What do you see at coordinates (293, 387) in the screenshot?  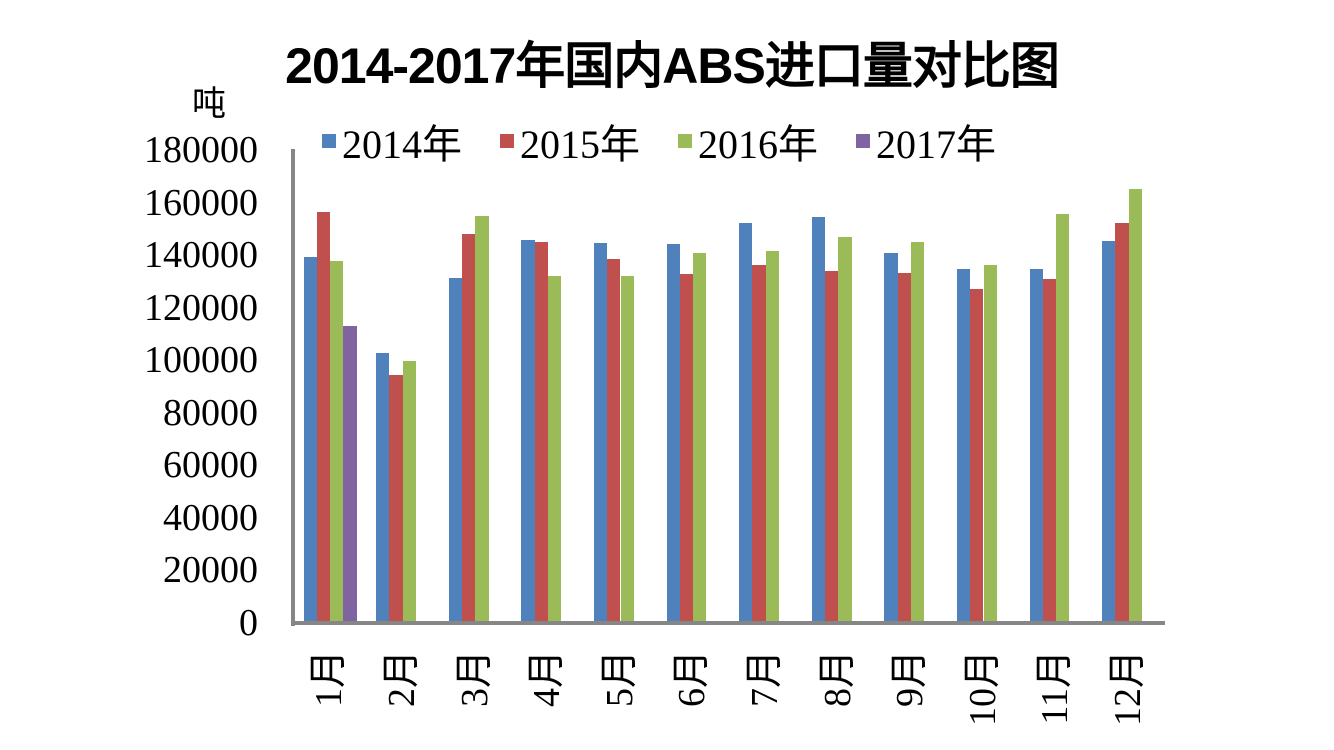 I see `y-axis-line` at bounding box center [293, 387].